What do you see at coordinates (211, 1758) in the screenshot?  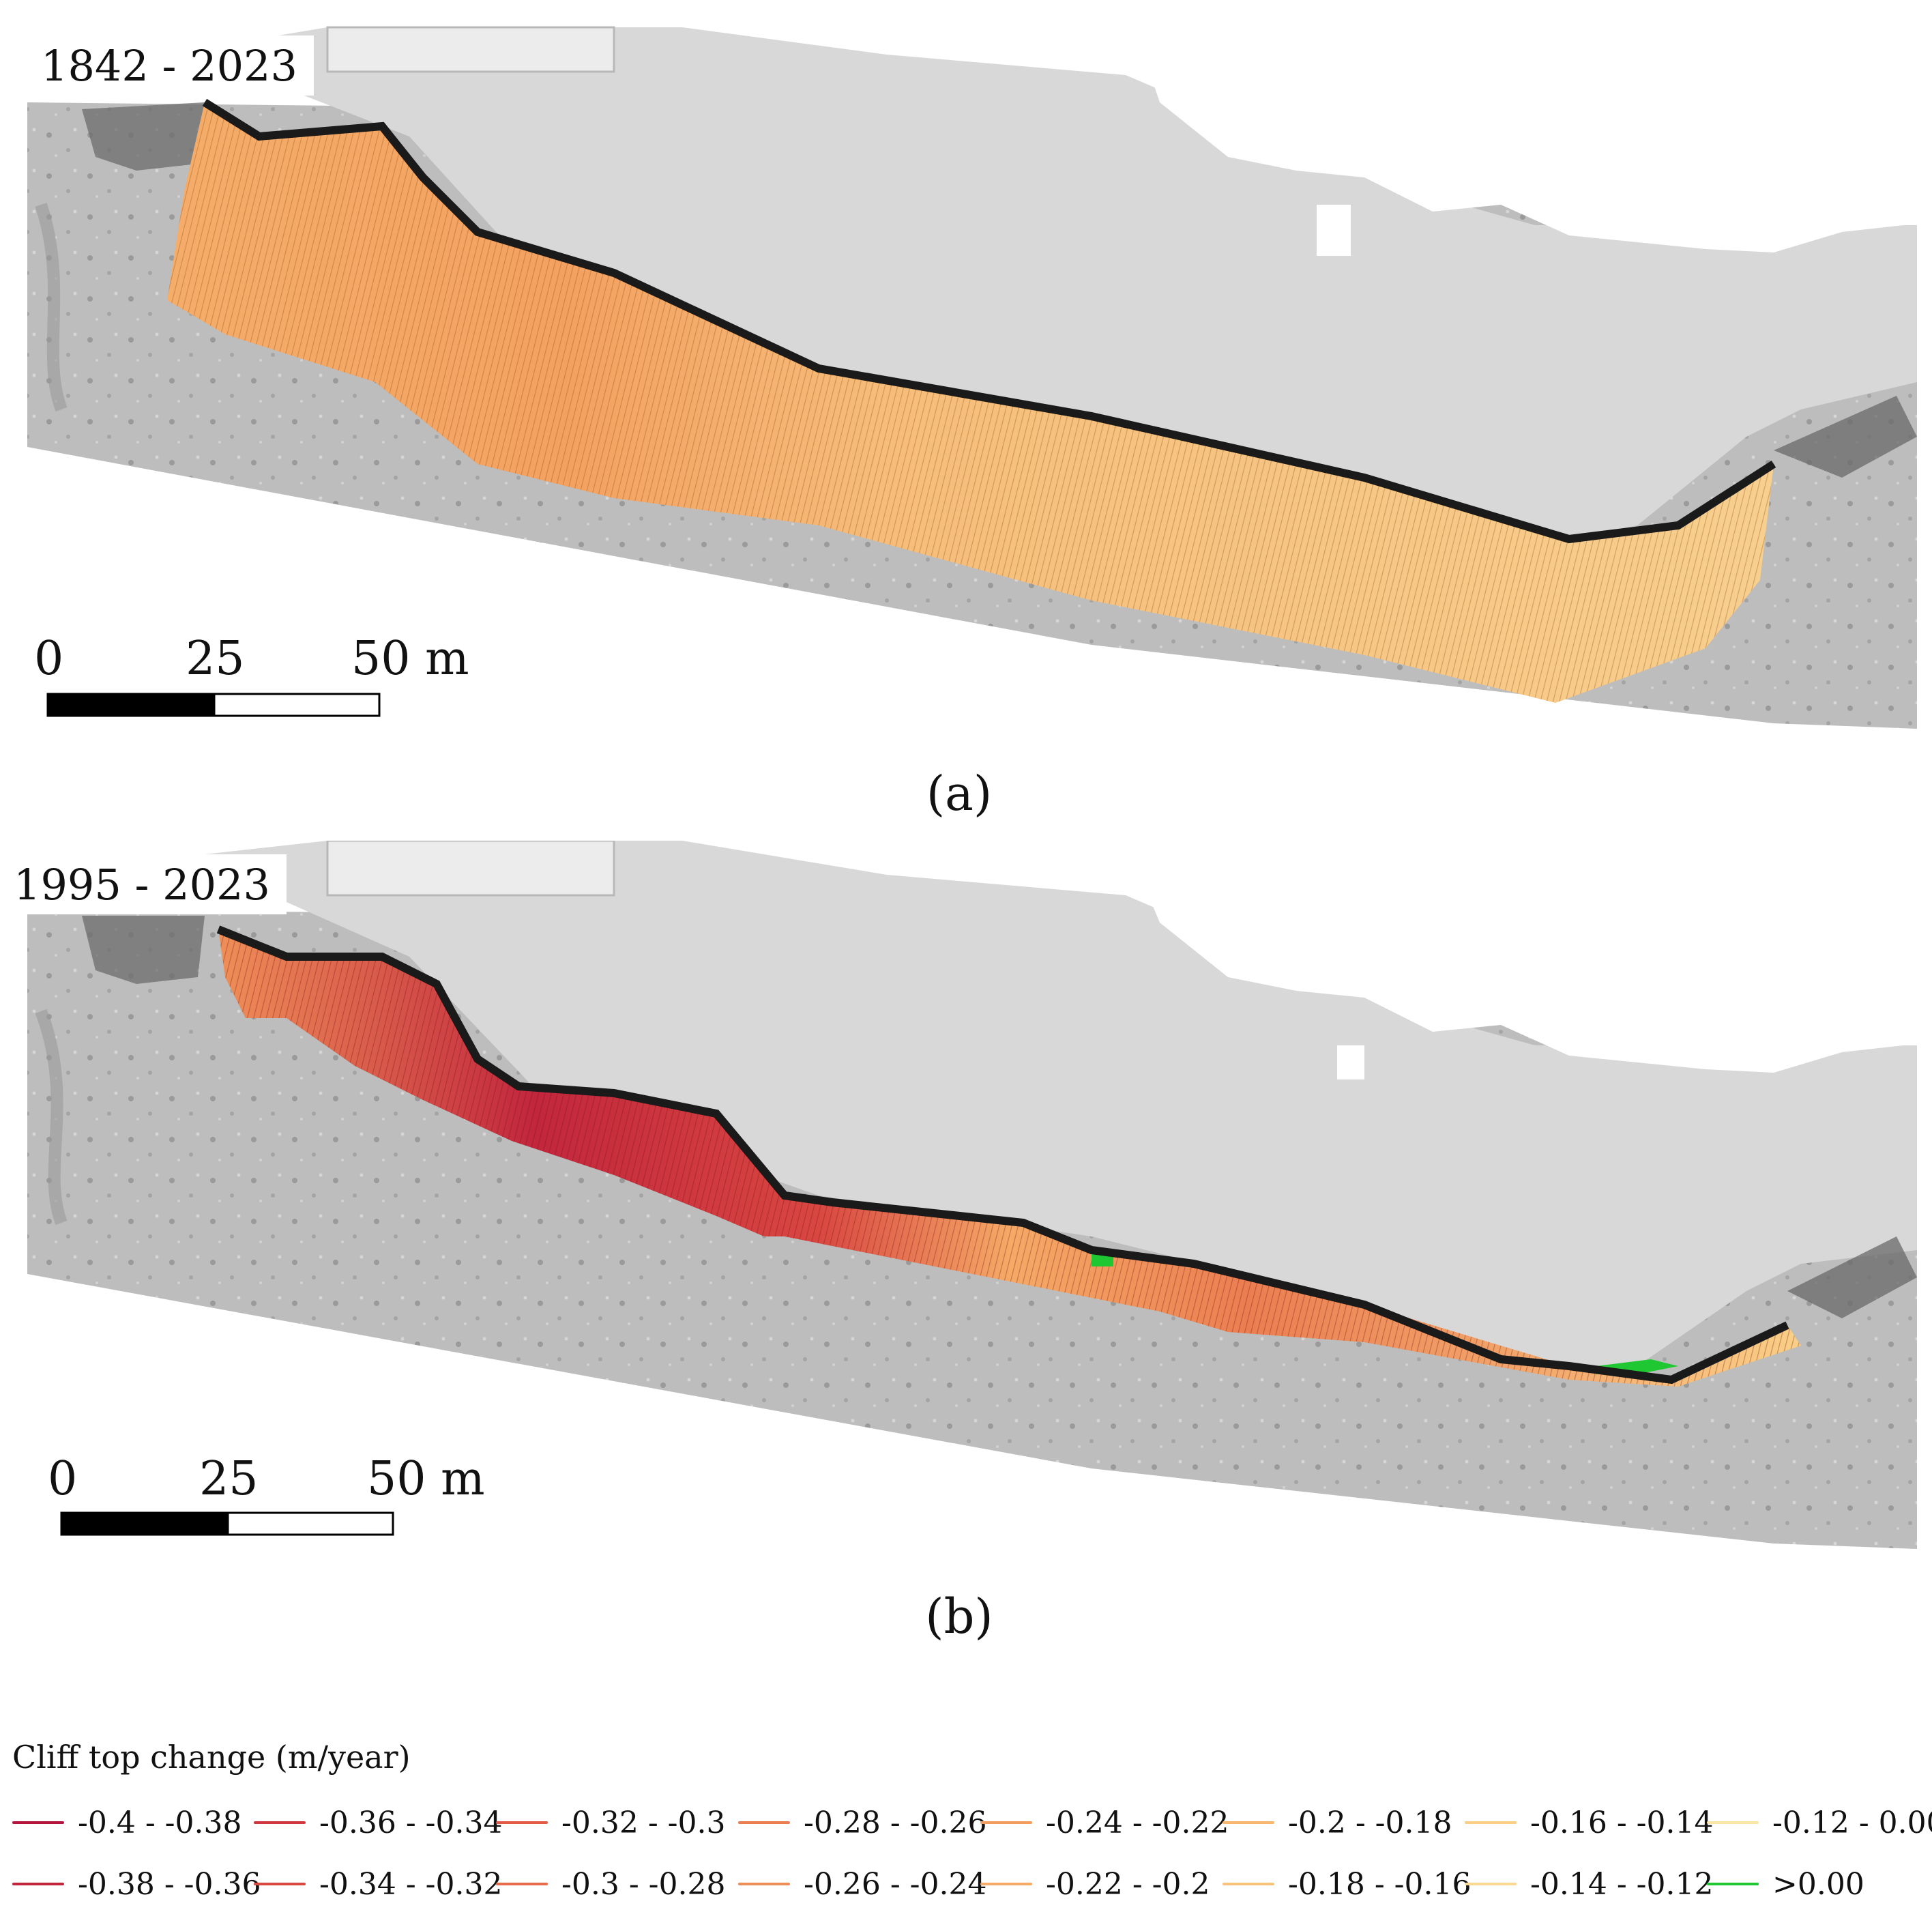 I see `legend-title: Cliff top change (m/year)` at bounding box center [211, 1758].